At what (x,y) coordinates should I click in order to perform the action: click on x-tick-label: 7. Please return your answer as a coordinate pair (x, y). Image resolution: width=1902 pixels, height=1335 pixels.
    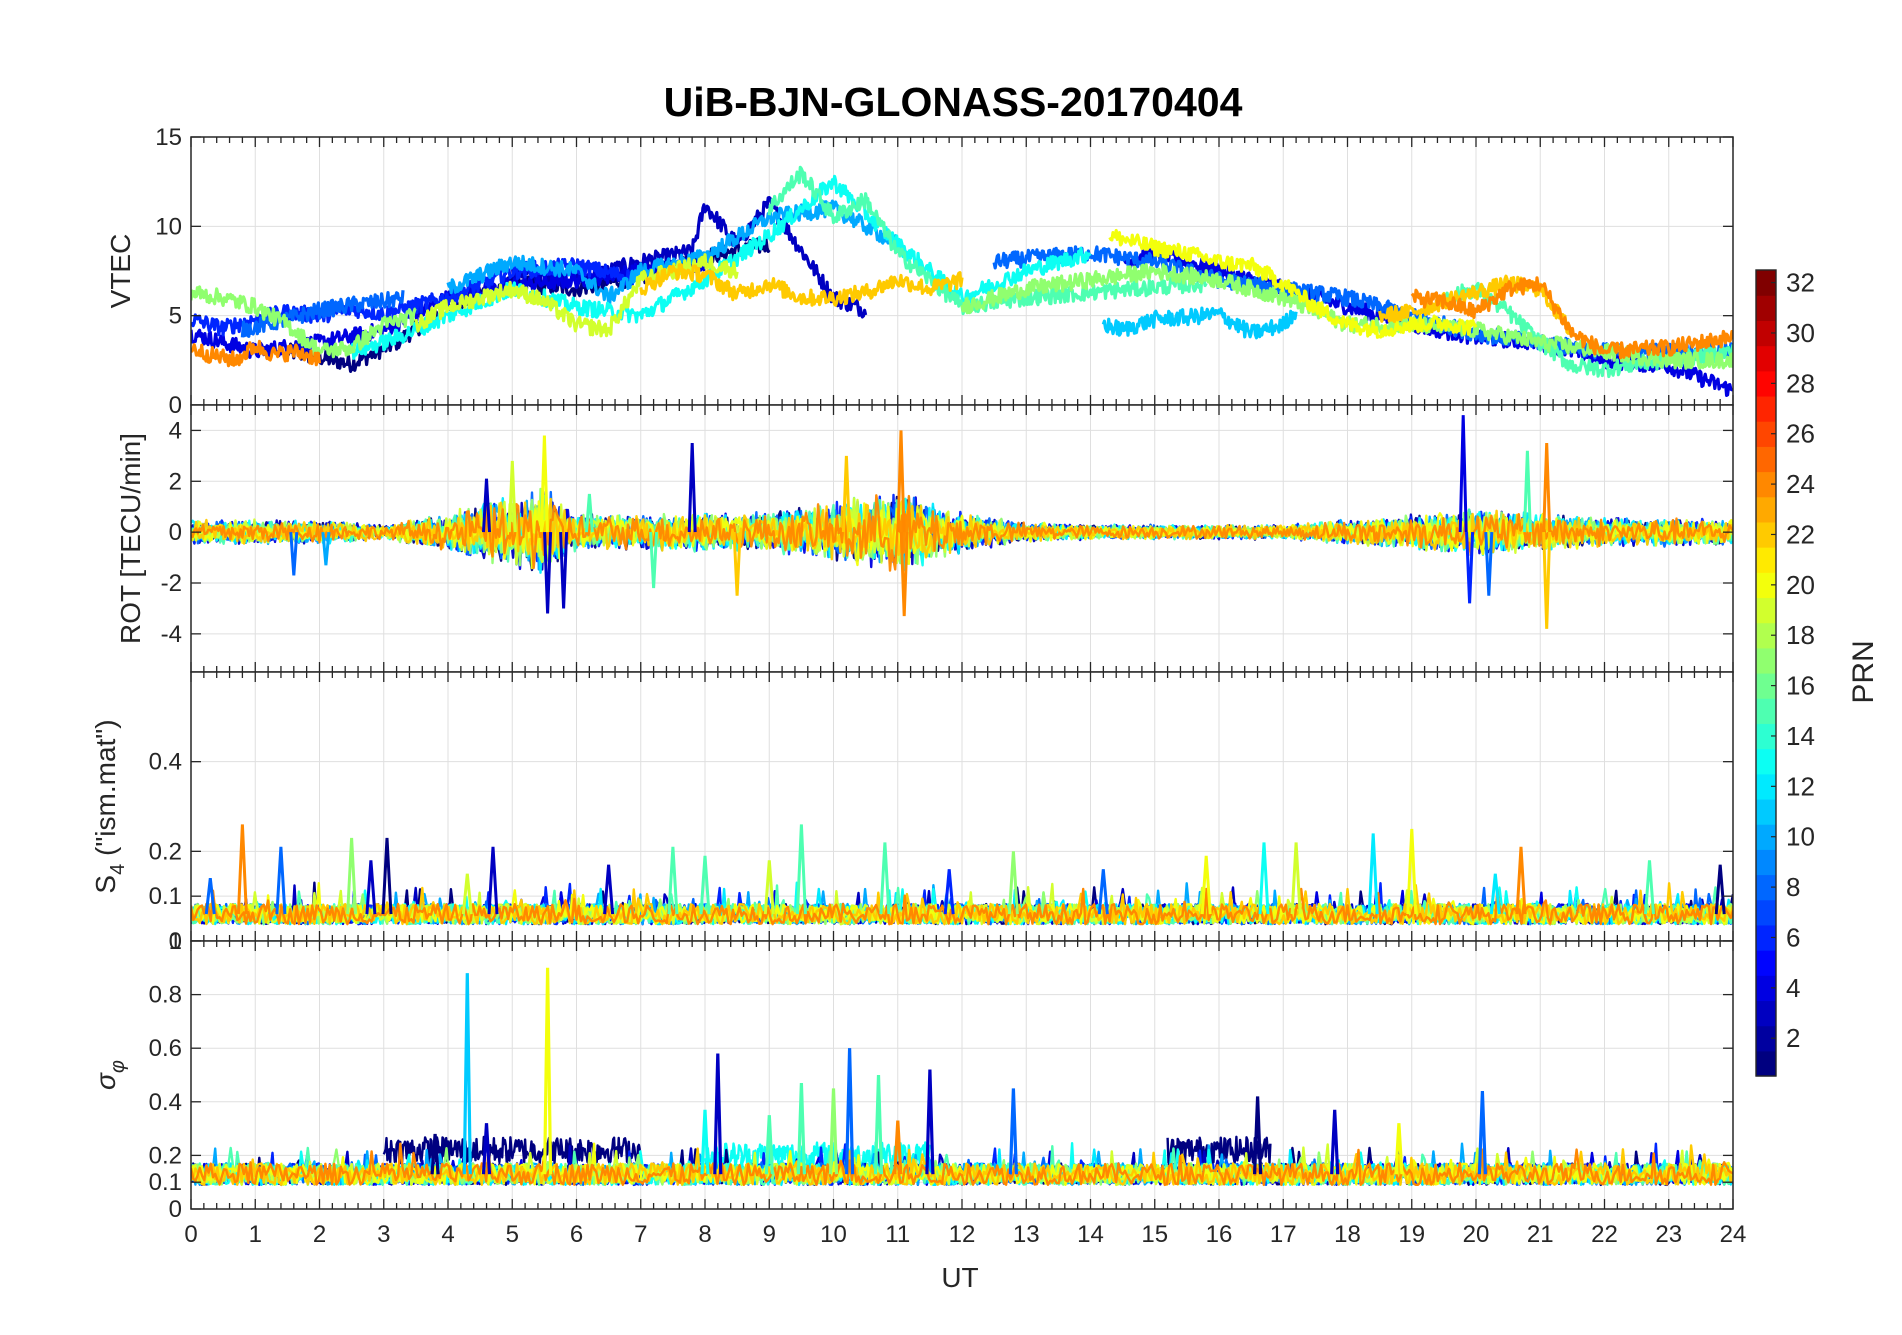
    Looking at the image, I should click on (640, 1234).